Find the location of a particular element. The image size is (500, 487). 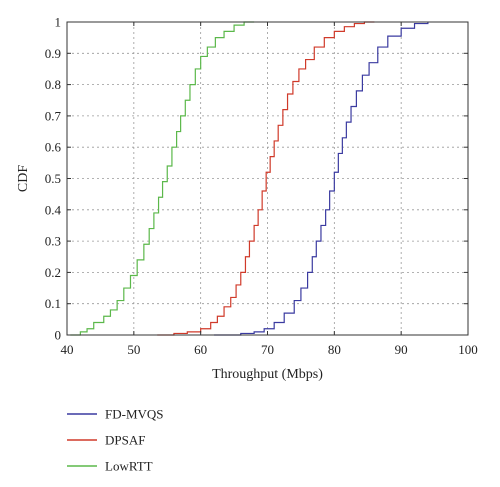

y-tick-label: 0.5 is located at coordinates (53, 178).